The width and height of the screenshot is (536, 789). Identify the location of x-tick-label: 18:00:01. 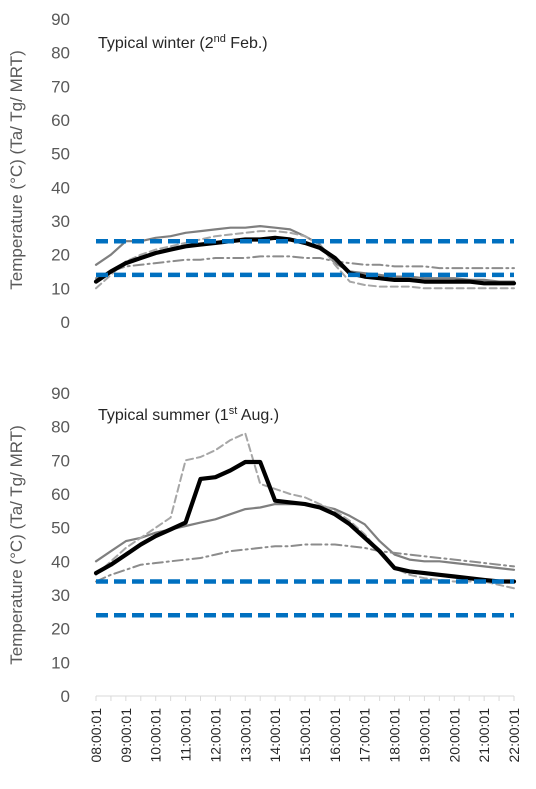
(395, 735).